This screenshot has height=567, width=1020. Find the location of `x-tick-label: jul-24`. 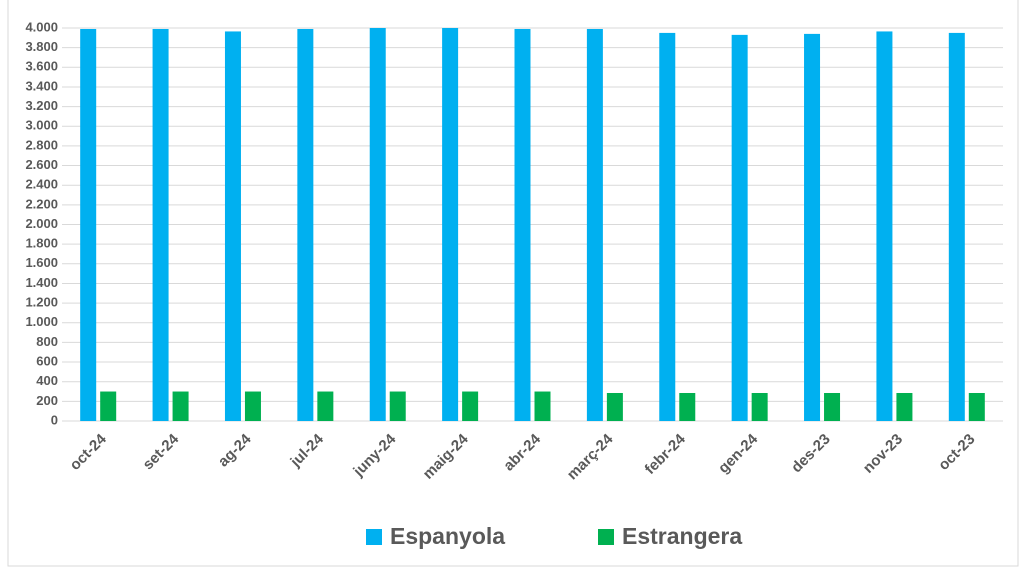

x-tick-label: jul-24 is located at coordinates (307, 450).